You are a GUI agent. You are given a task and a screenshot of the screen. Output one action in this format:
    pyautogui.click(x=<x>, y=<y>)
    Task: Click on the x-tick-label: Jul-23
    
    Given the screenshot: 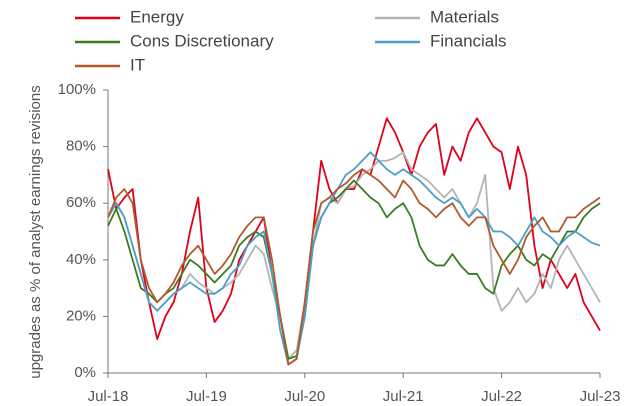 What is the action you would take?
    pyautogui.click(x=600, y=396)
    